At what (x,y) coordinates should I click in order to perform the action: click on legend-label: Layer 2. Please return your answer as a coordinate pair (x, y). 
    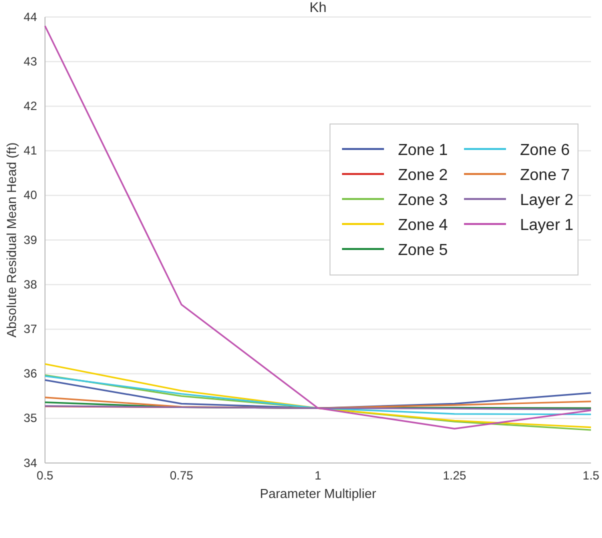
    Looking at the image, I should click on (547, 200).